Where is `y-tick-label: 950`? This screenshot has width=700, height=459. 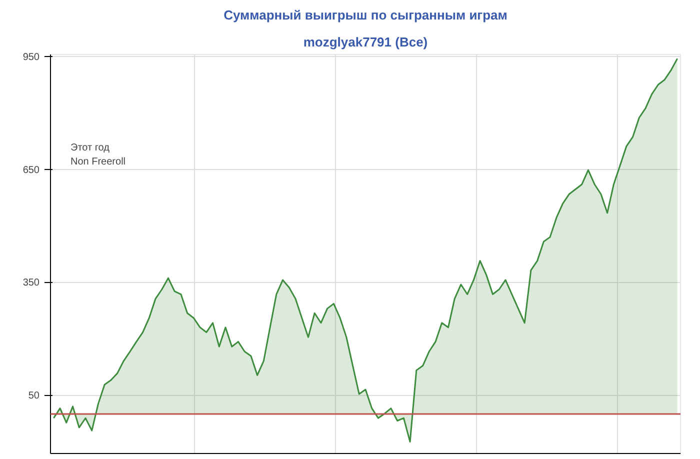 y-tick-label: 950 is located at coordinates (31, 57).